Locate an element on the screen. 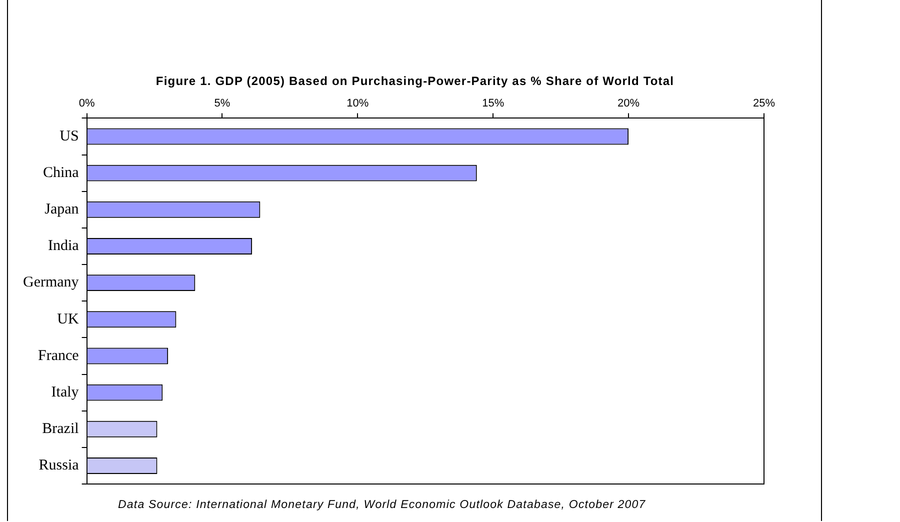 This screenshot has height=522, width=900. y-tick-label: Italy is located at coordinates (65, 392).